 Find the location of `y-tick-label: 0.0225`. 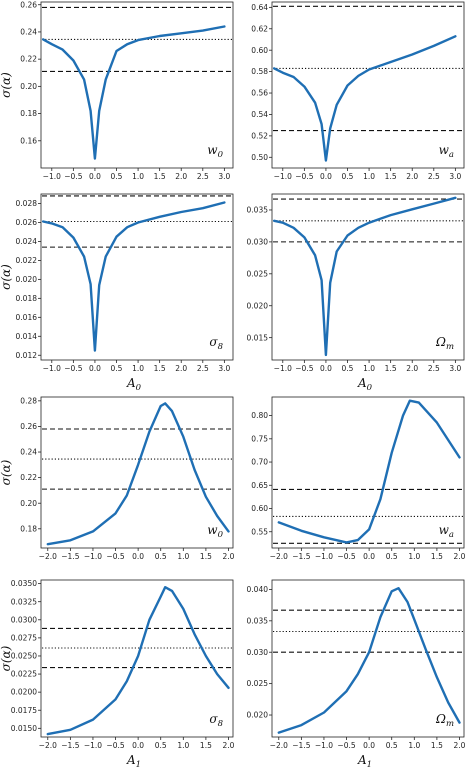

y-tick-label: 0.0225 is located at coordinates (24, 674).